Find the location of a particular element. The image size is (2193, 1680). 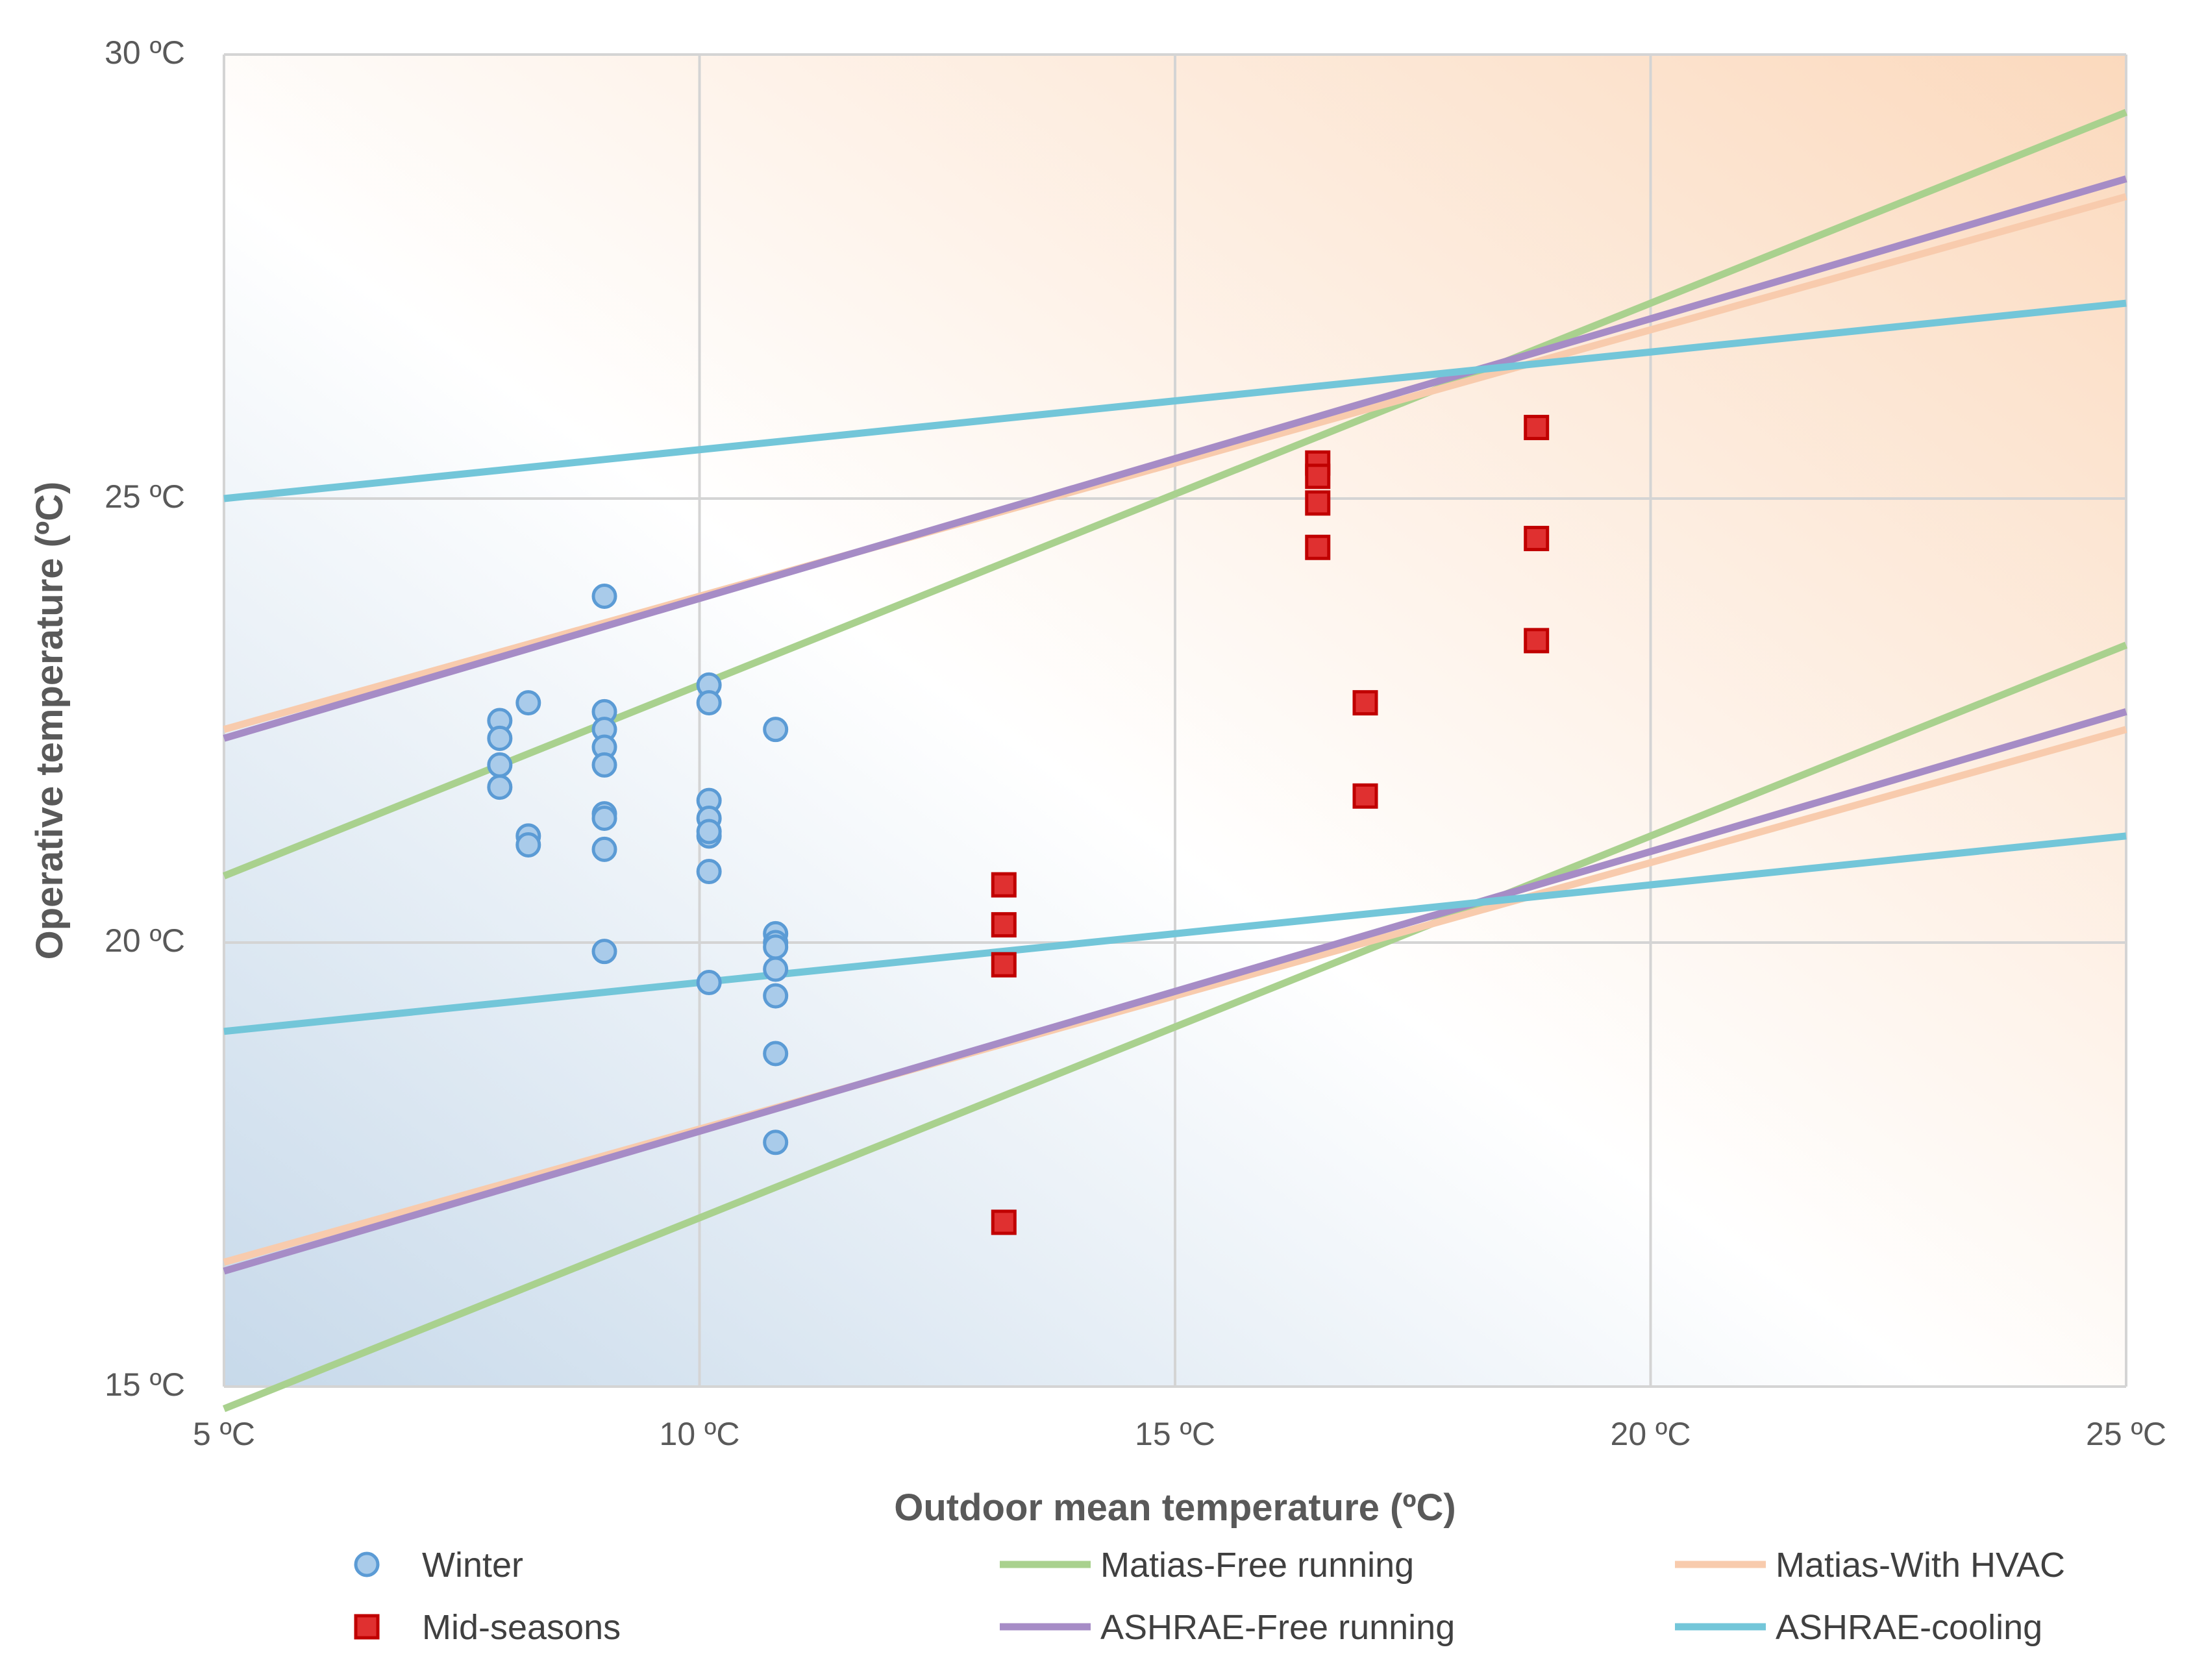

y-tick-label: 20 ºC is located at coordinates (145, 941).